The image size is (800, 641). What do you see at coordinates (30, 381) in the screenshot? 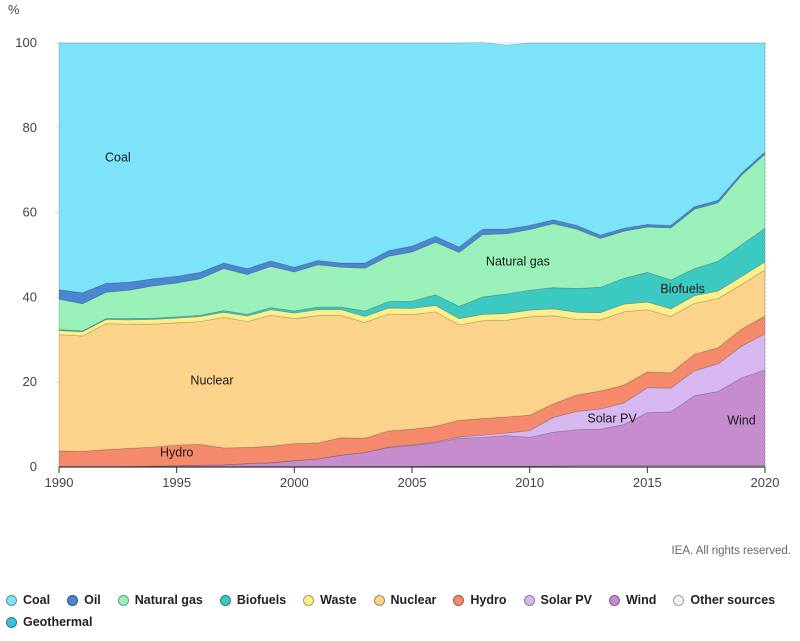
I see `y-tick-label: 20` at bounding box center [30, 381].